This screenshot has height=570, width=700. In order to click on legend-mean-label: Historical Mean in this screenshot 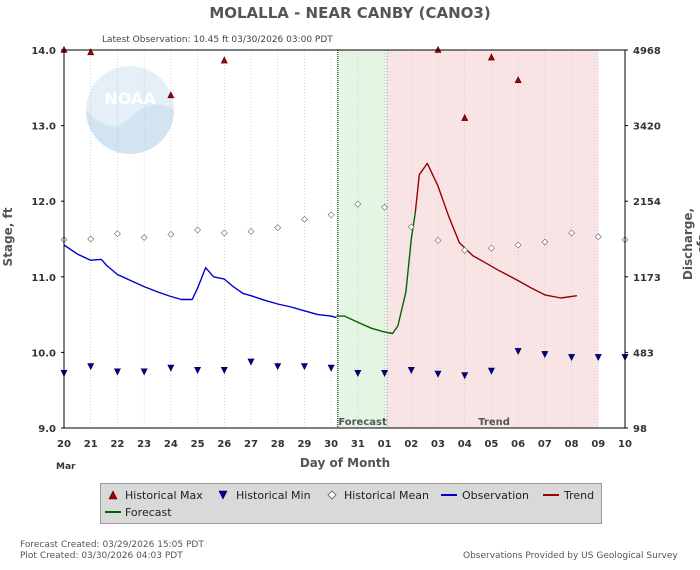, I will do `click(386, 495)`.